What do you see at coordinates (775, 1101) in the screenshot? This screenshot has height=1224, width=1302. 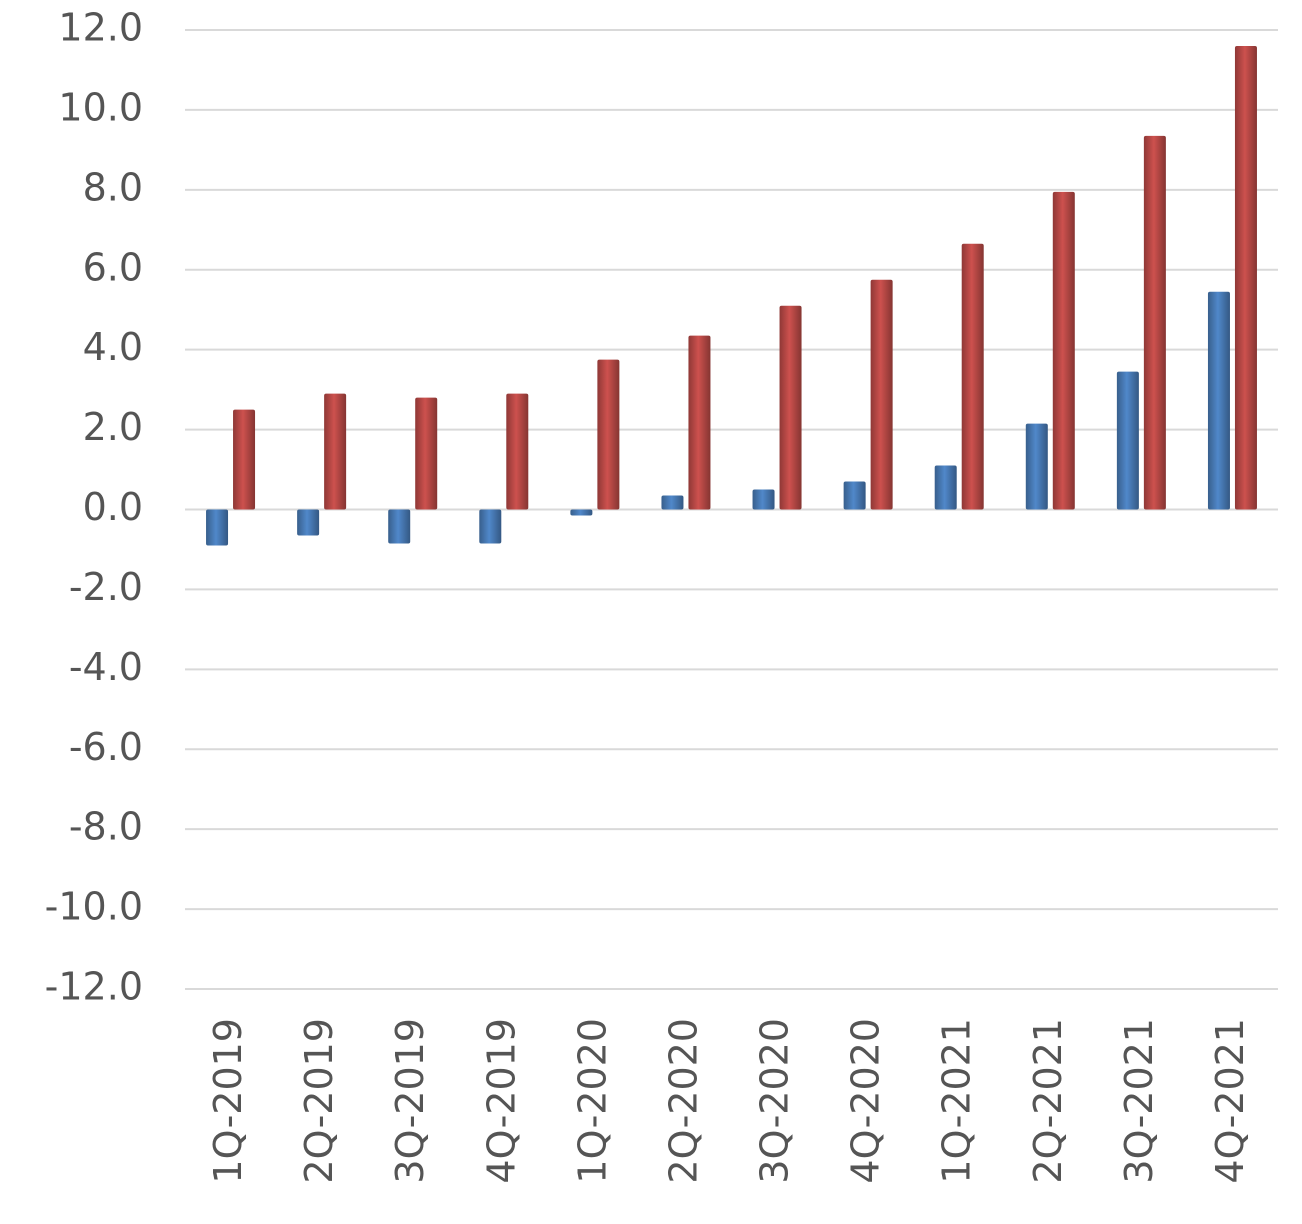 I see `x-tick-label: 3Q-2020` at bounding box center [775, 1101].